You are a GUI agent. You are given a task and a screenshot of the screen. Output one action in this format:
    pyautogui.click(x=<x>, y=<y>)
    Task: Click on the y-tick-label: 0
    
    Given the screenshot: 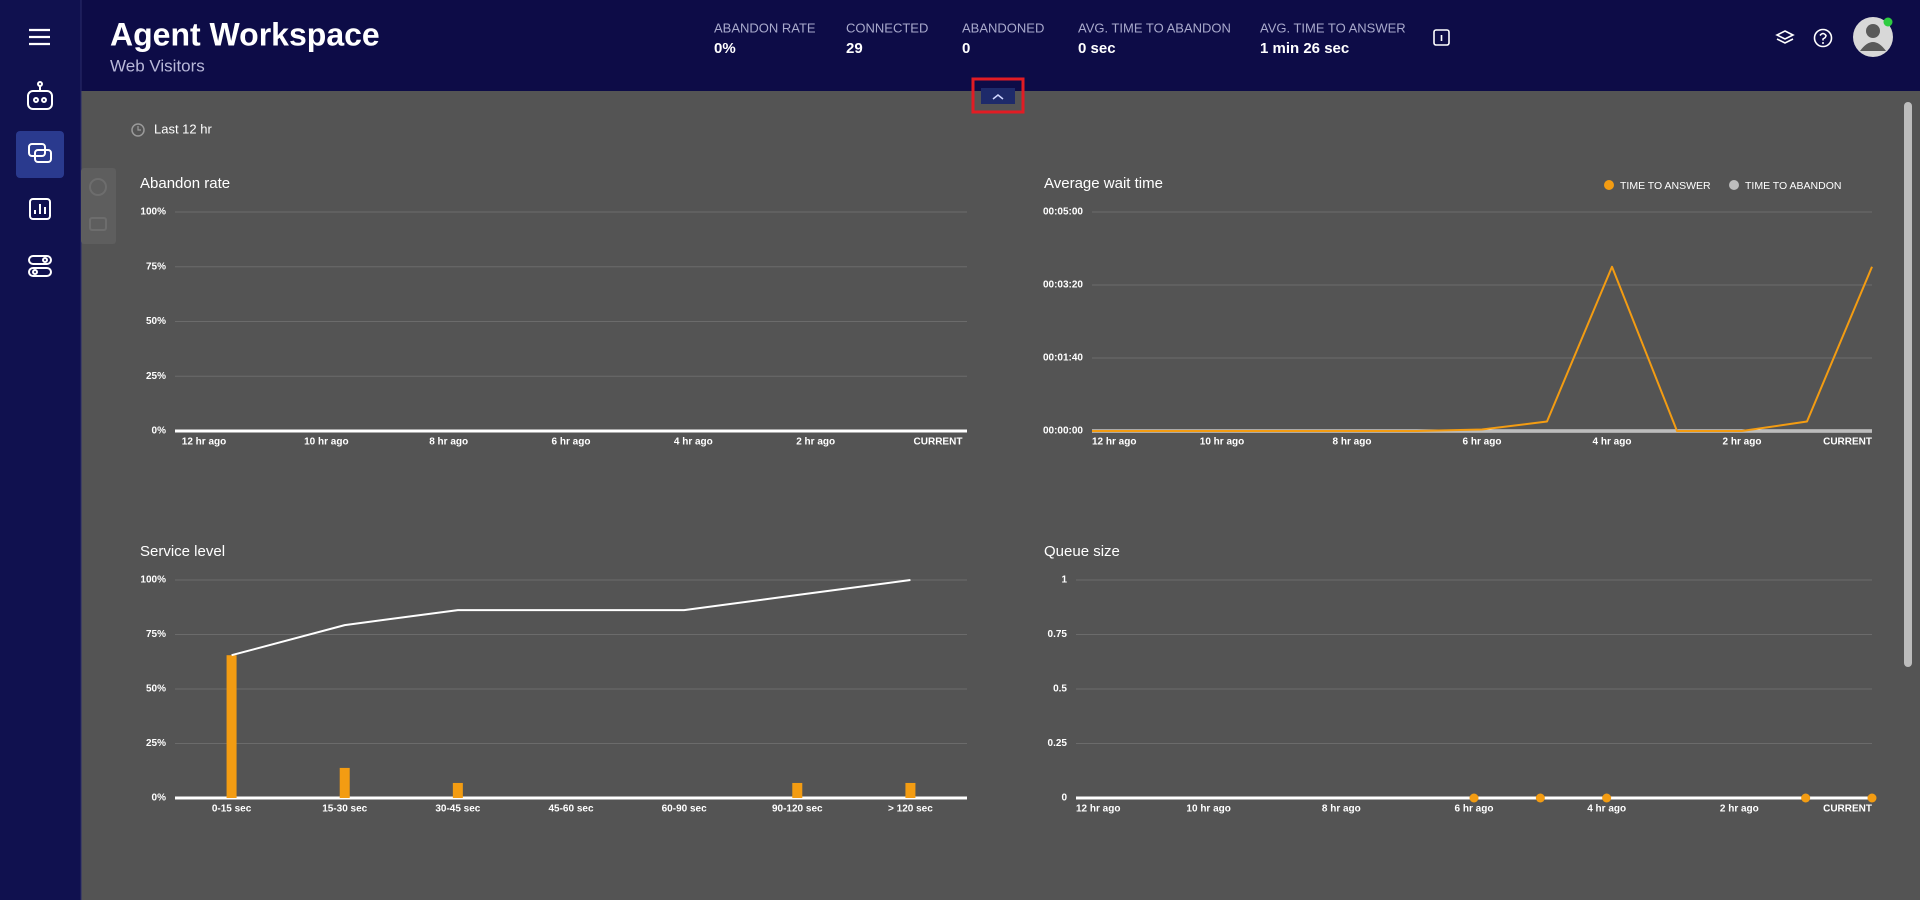 What is the action you would take?
    pyautogui.click(x=1064, y=798)
    